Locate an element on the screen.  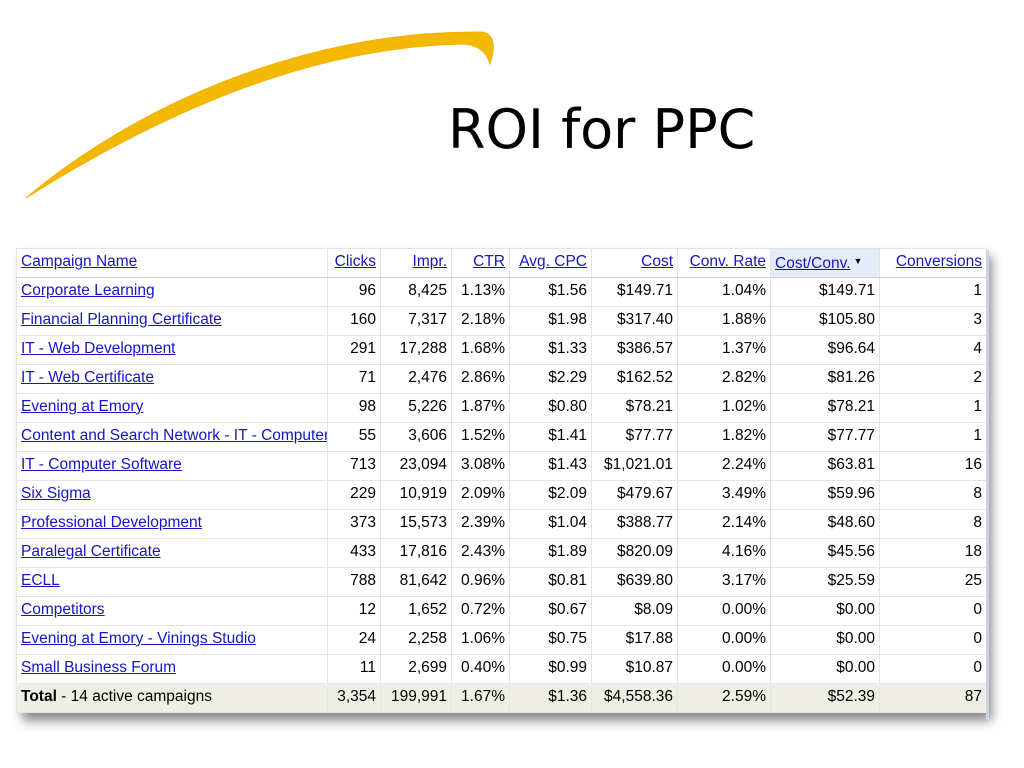
cell-cost-per-conv: $25.59 is located at coordinates (825, 582).